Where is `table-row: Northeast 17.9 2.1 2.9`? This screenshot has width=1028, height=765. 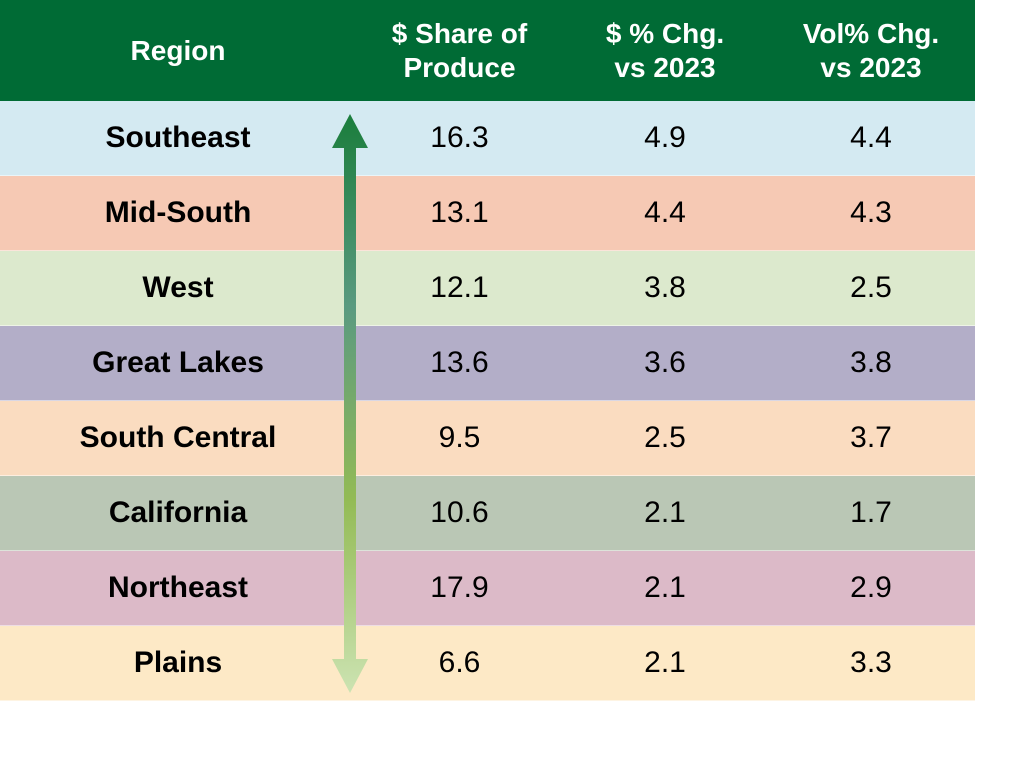 table-row: Northeast 17.9 2.1 2.9 is located at coordinates (487, 588).